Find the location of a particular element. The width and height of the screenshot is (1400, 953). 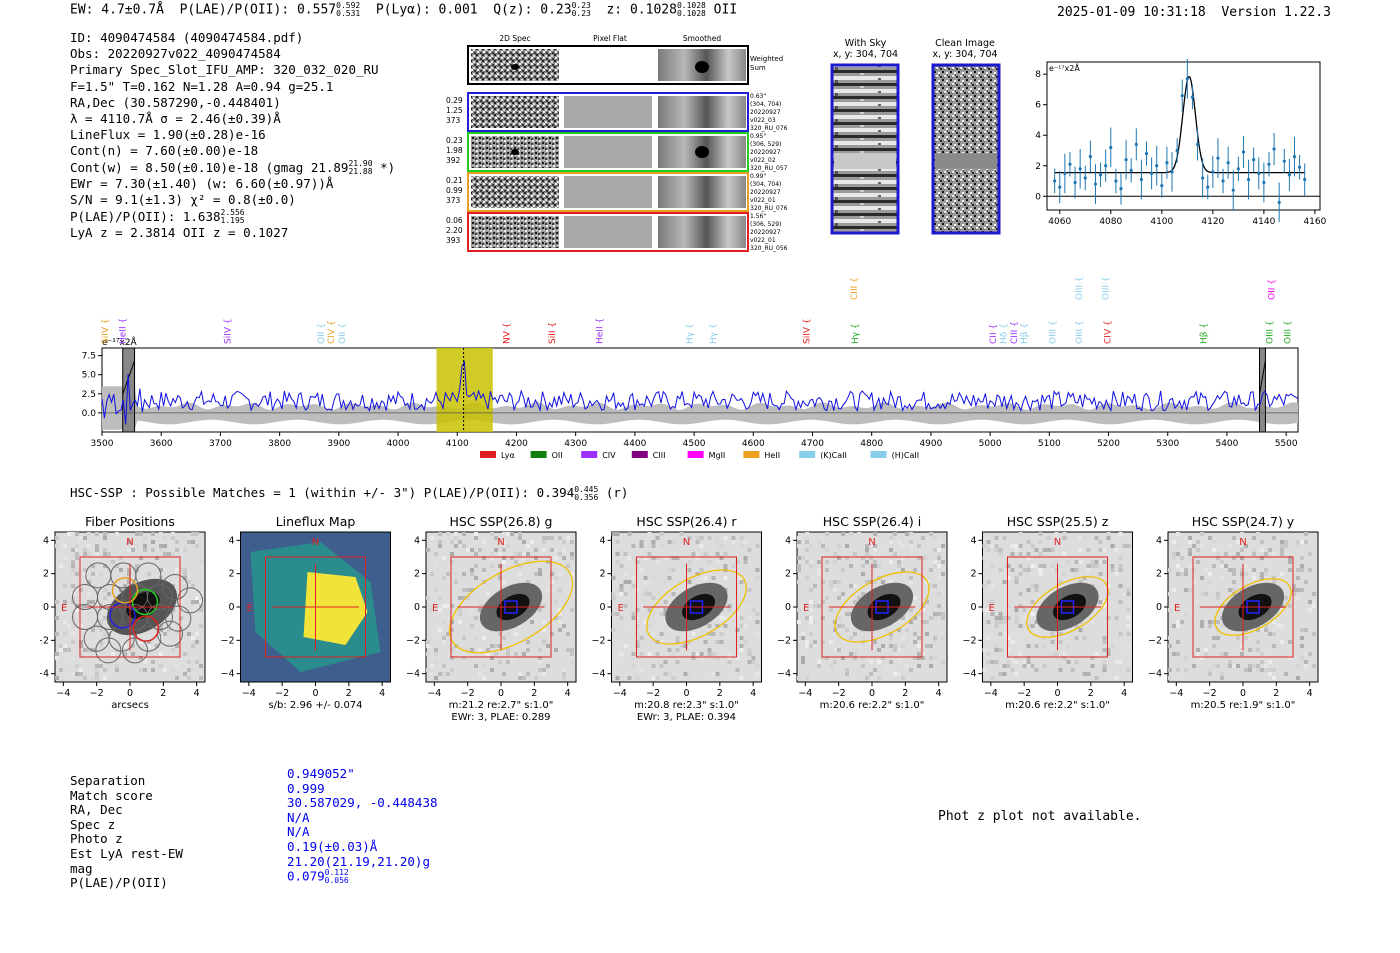

stamp-xtick-label: 0 is located at coordinates (1057, 693).